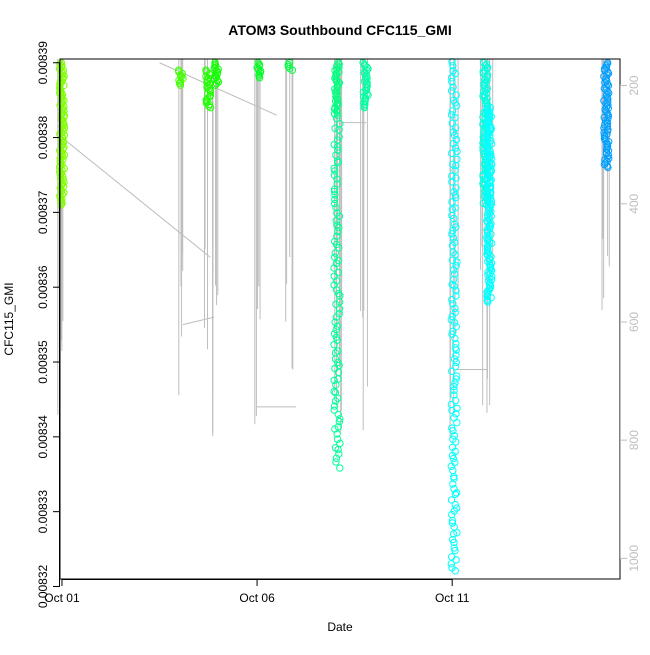 The height and width of the screenshot is (655, 650). I want to click on y-tick-label: 0.00839, so click(43, 63).